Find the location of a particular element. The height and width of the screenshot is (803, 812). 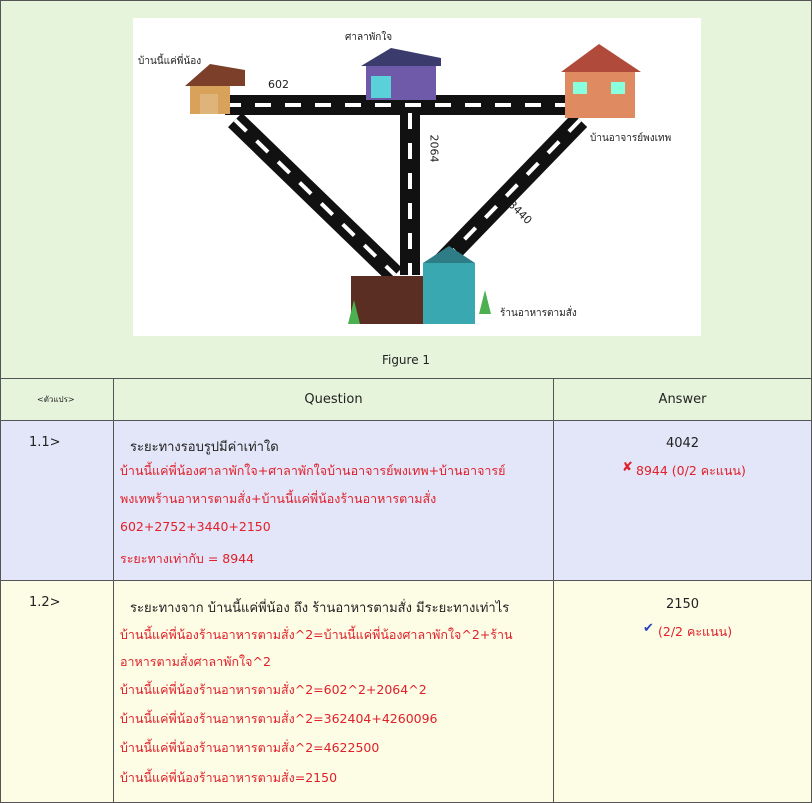

node-label: ร้านอาหารตามสั่ง is located at coordinates (538, 313).